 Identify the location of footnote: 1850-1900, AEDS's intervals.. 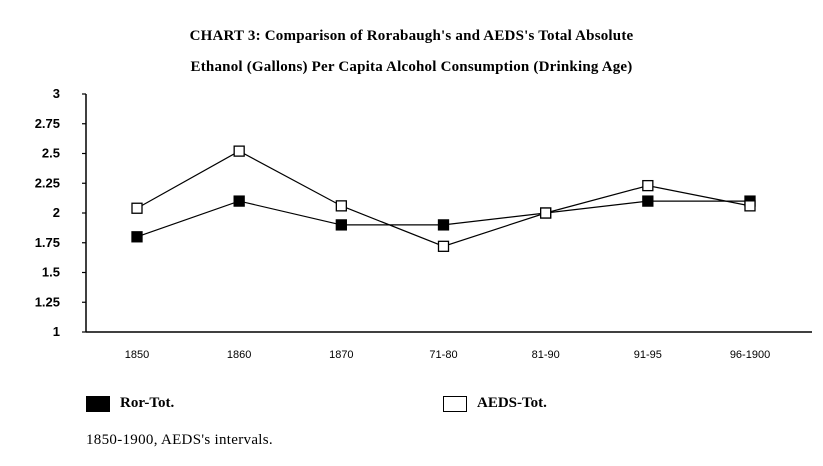
(179, 440).